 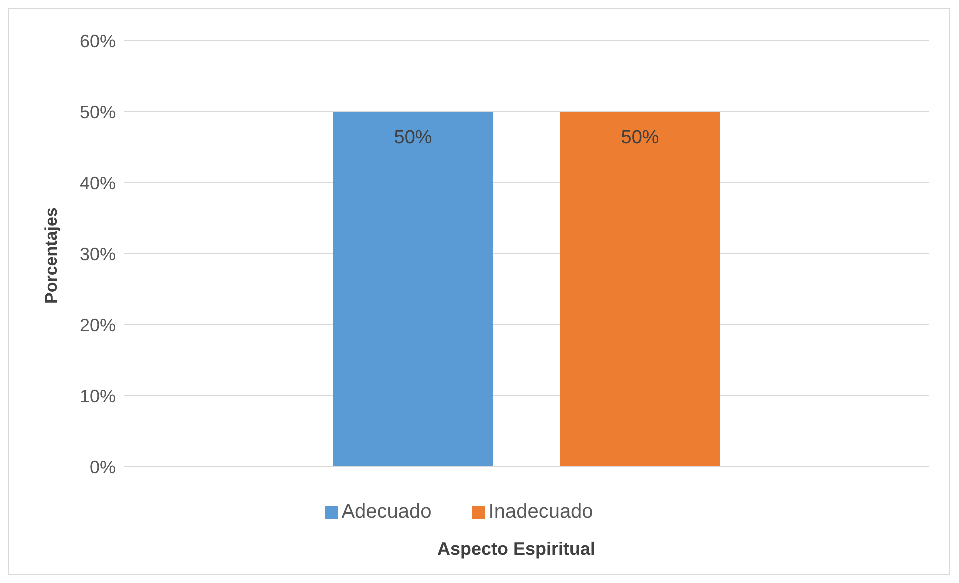 I want to click on y-tick-label: 40%, so click(x=98, y=183).